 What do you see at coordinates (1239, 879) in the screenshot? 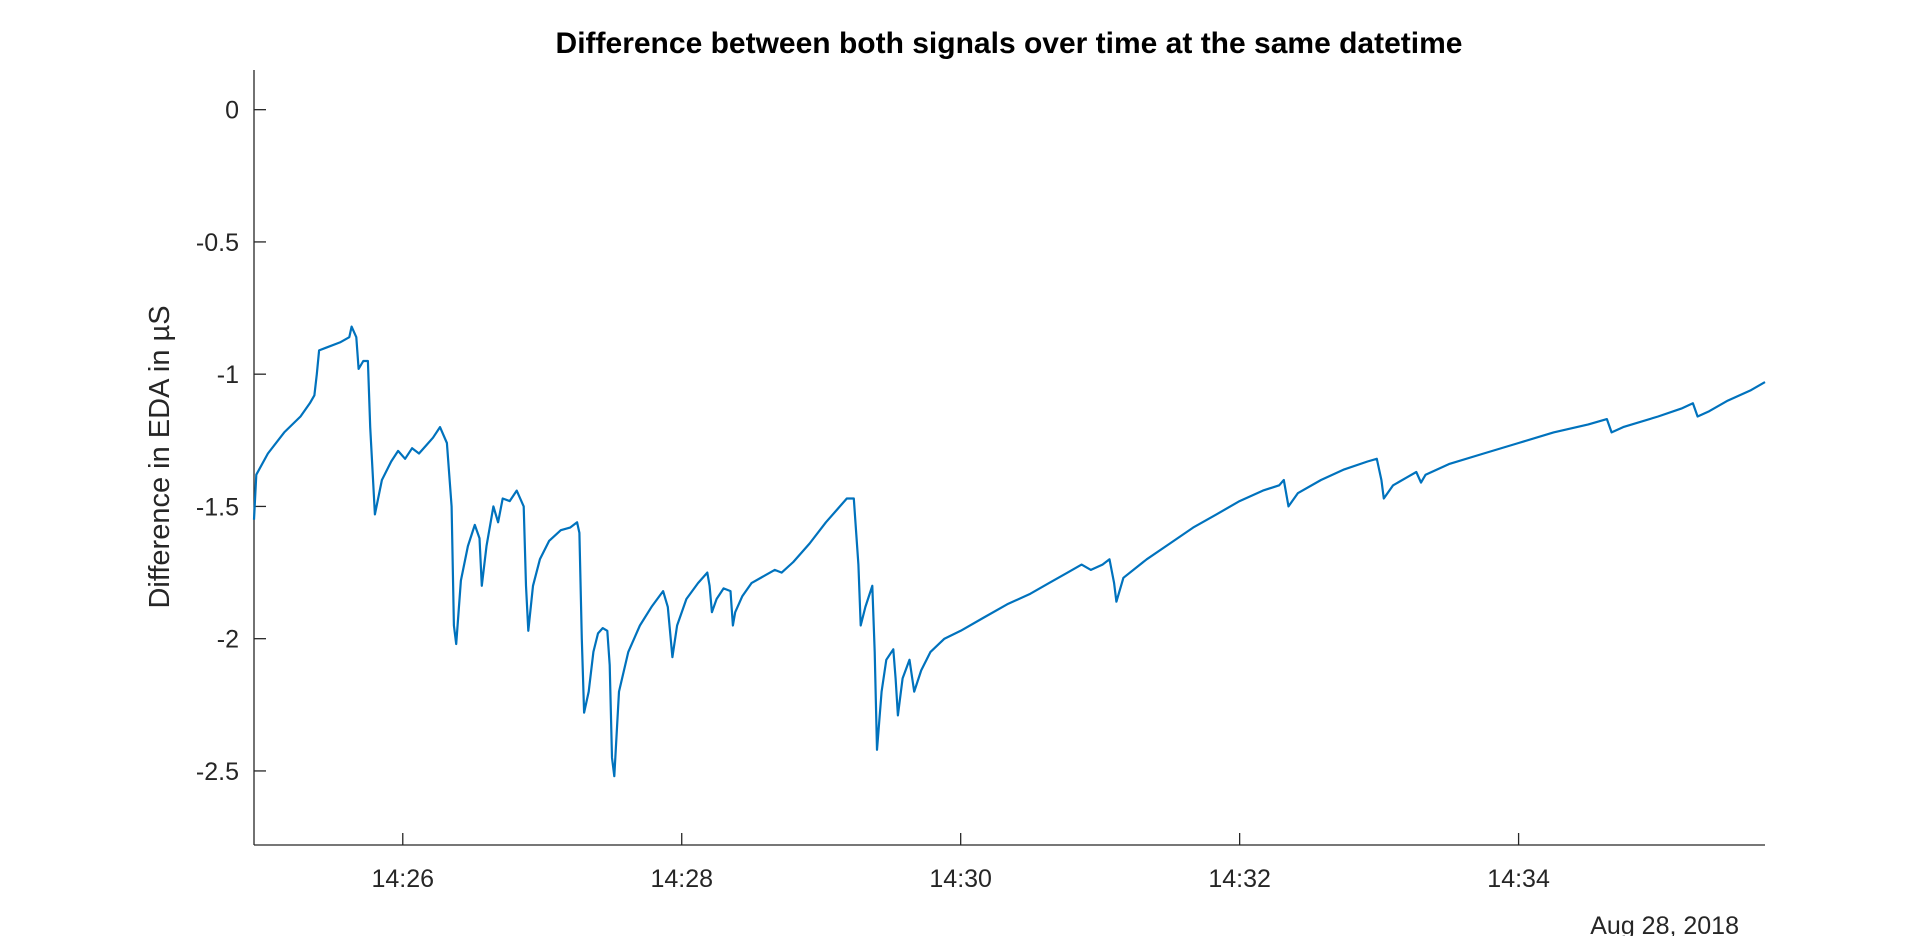
I see `x-tick-label: 14:32` at bounding box center [1239, 879].